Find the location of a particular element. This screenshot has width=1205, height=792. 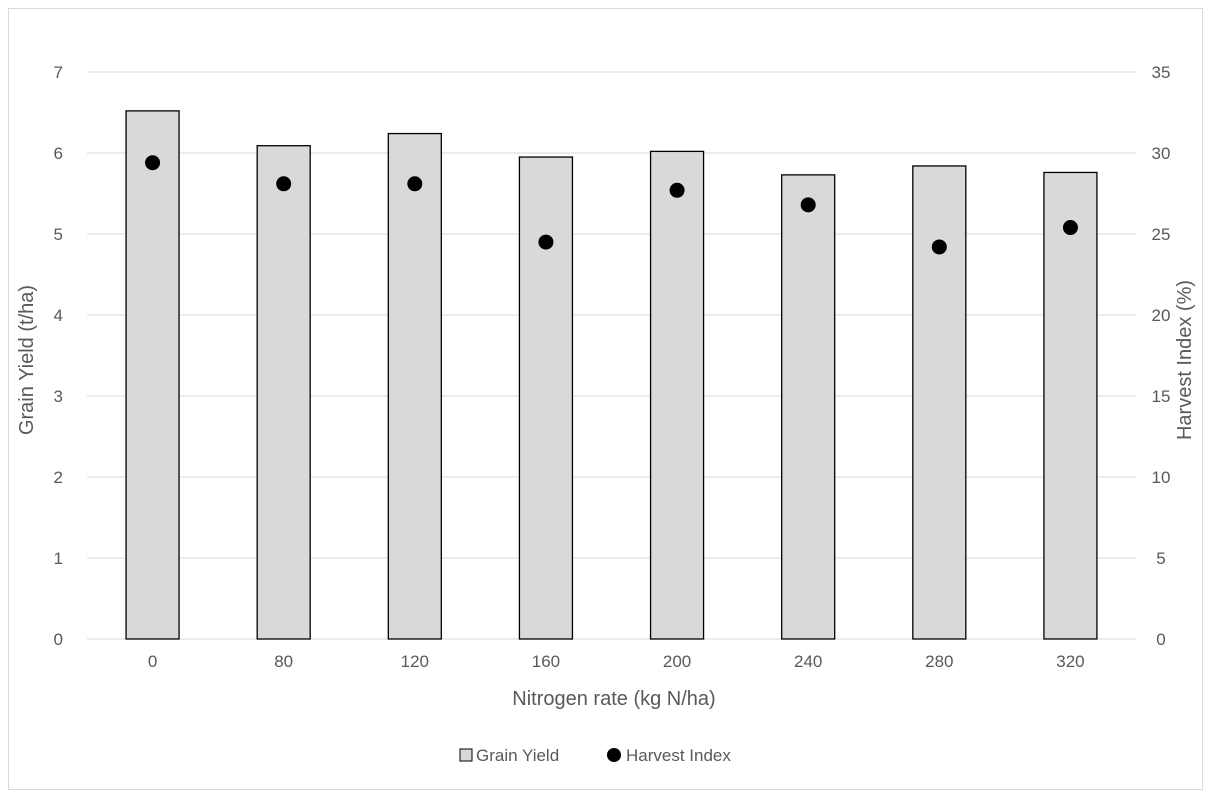

x-tick-label: 240 is located at coordinates (808, 661).